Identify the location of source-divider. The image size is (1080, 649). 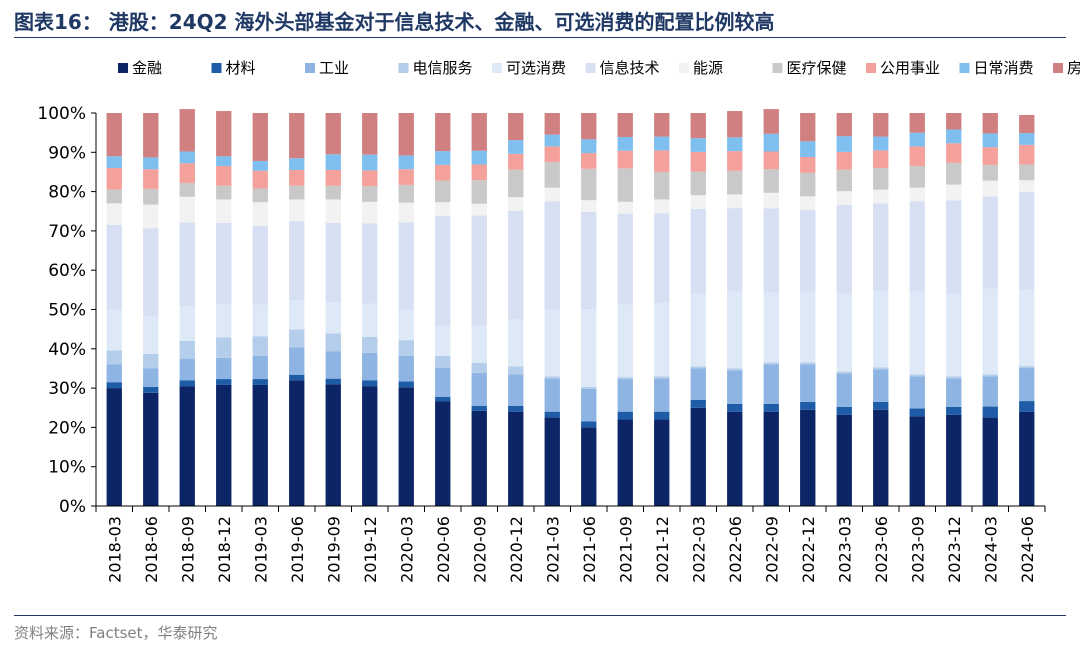
(540, 615).